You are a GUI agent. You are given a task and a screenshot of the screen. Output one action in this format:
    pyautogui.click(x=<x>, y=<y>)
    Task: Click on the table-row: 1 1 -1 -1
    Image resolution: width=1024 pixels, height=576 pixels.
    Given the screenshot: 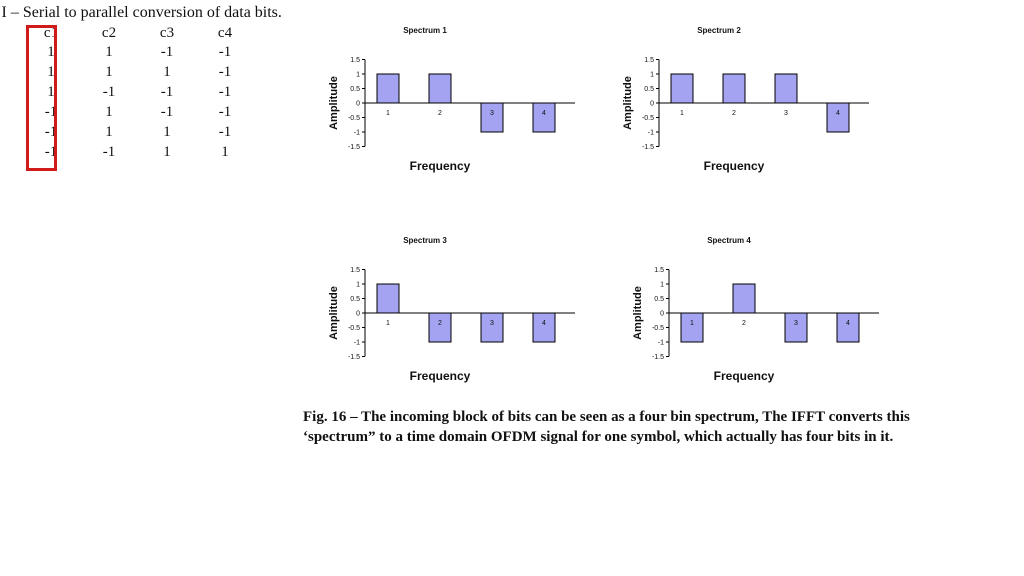 What is the action you would take?
    pyautogui.click(x=138, y=52)
    